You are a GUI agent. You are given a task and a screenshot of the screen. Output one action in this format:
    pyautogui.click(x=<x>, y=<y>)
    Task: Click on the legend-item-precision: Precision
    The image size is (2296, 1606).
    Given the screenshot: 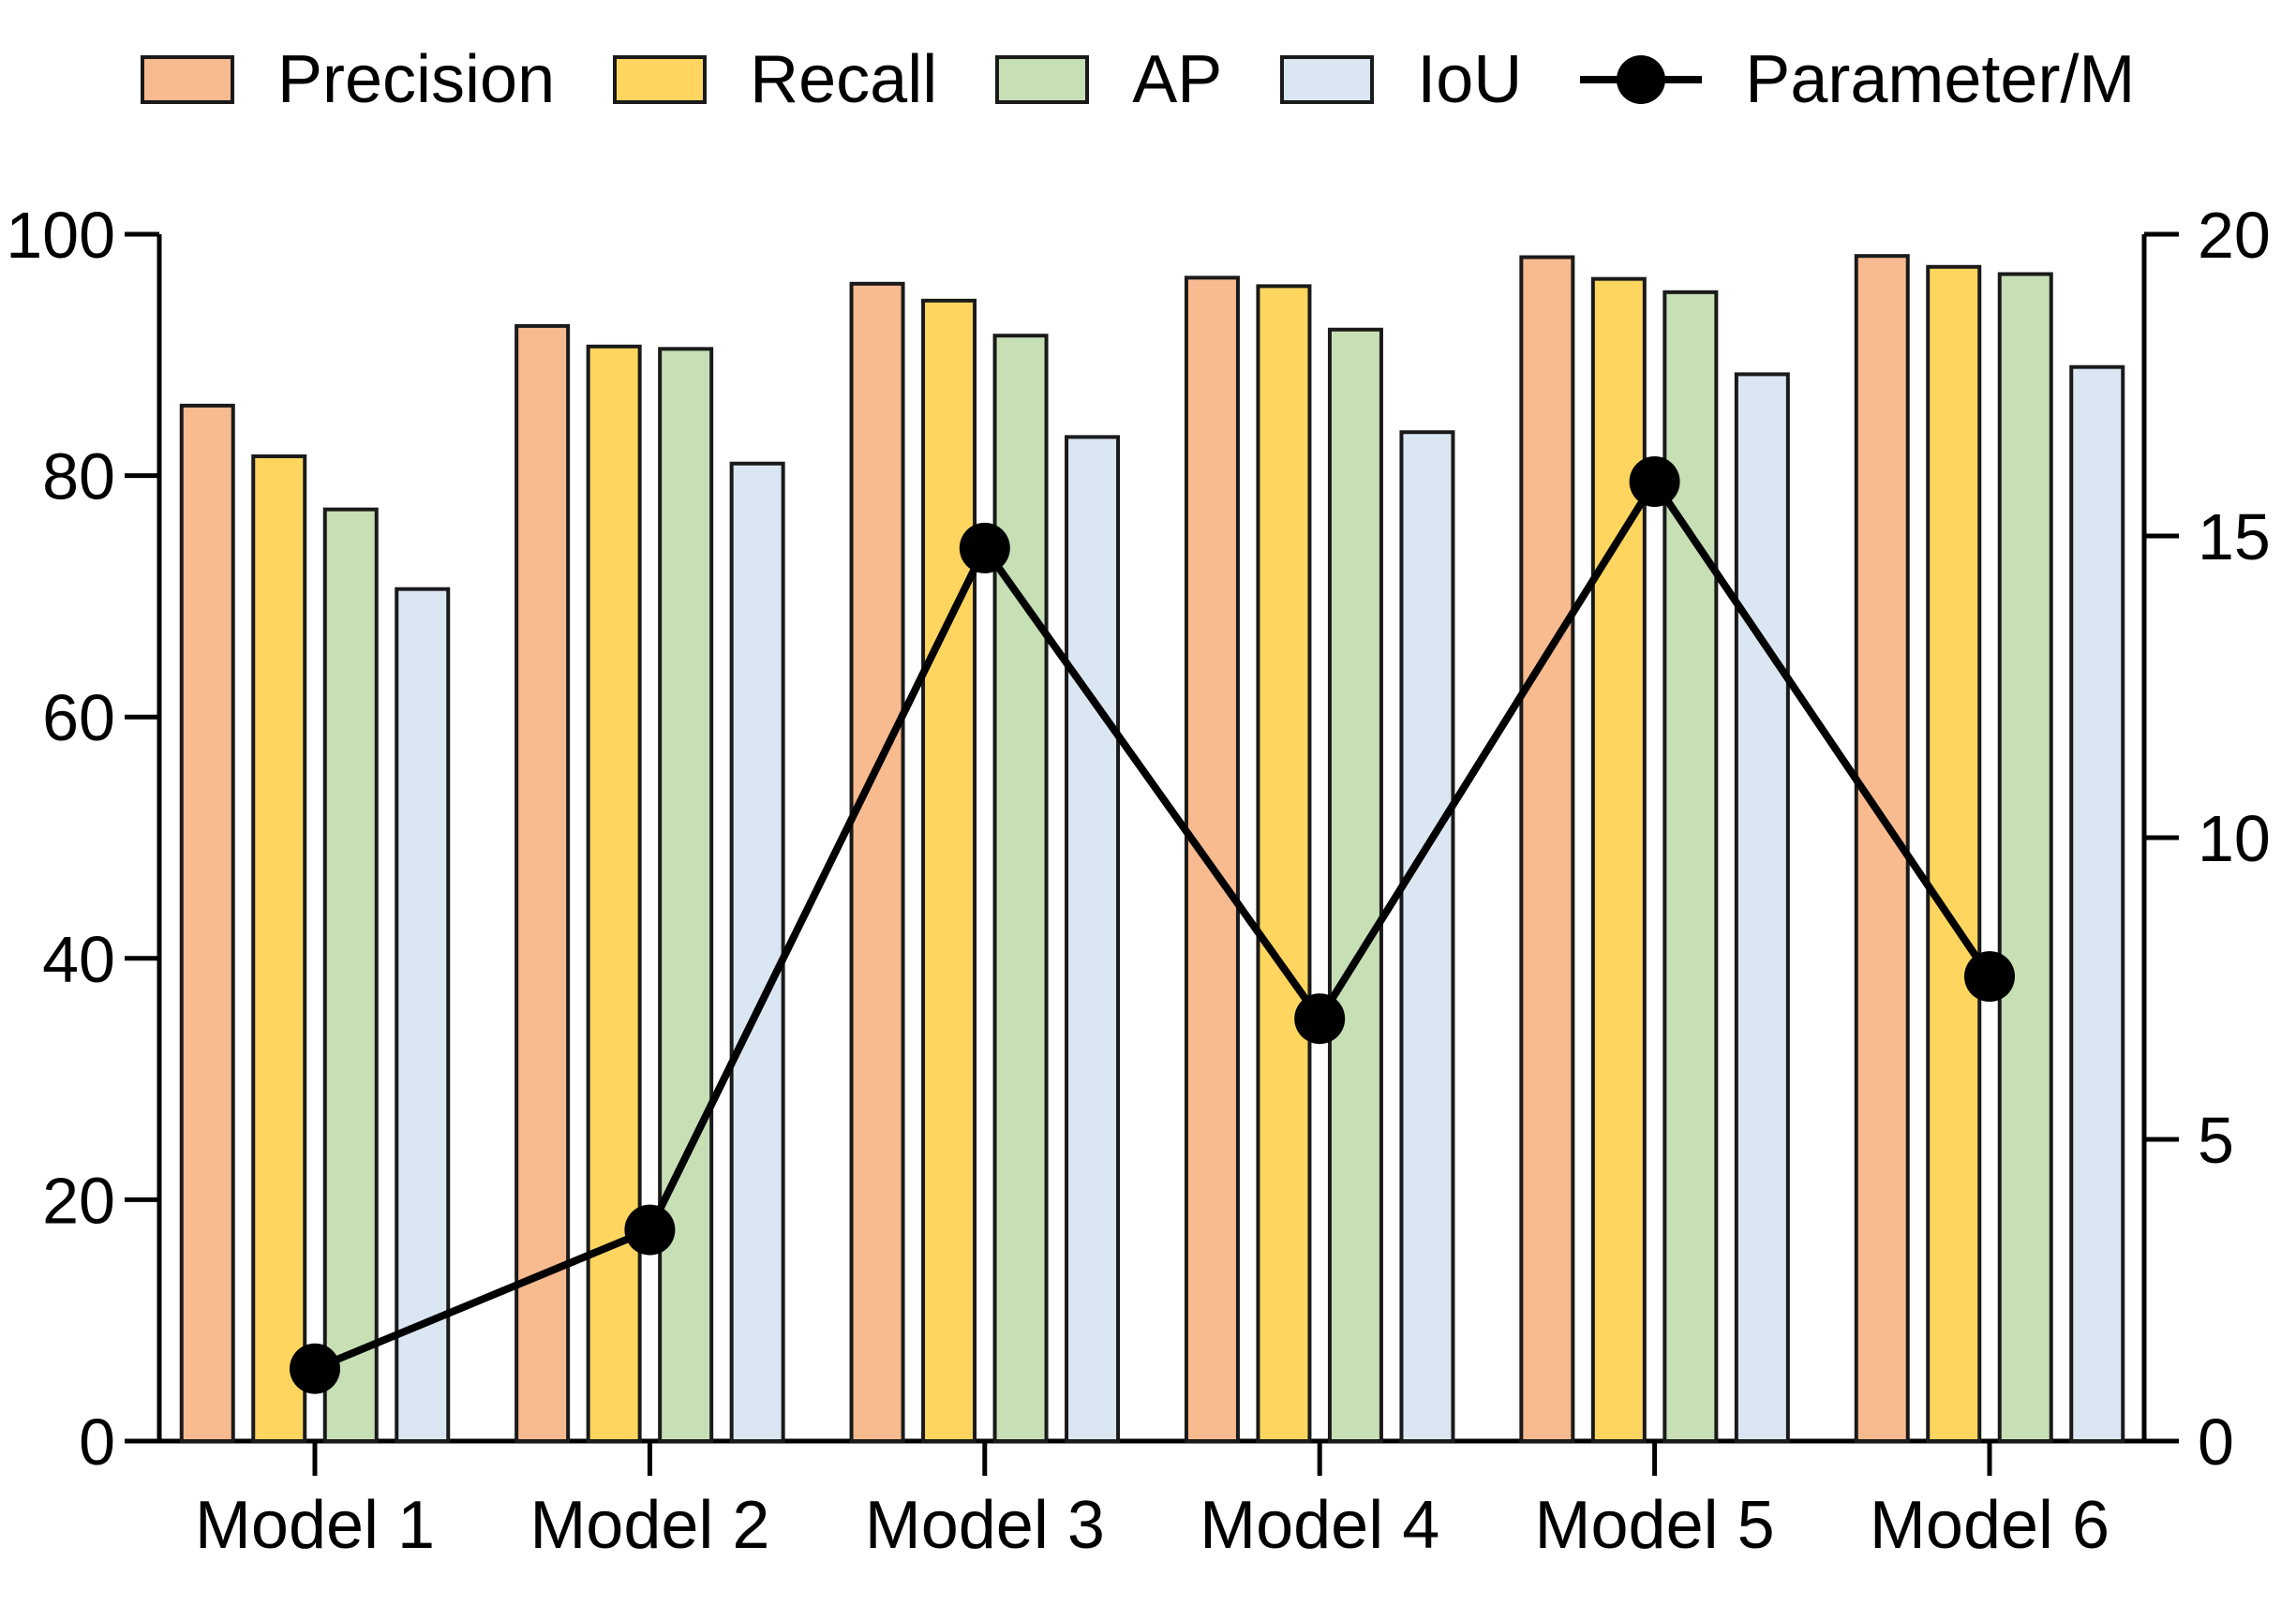 What is the action you would take?
    pyautogui.click(x=348, y=79)
    